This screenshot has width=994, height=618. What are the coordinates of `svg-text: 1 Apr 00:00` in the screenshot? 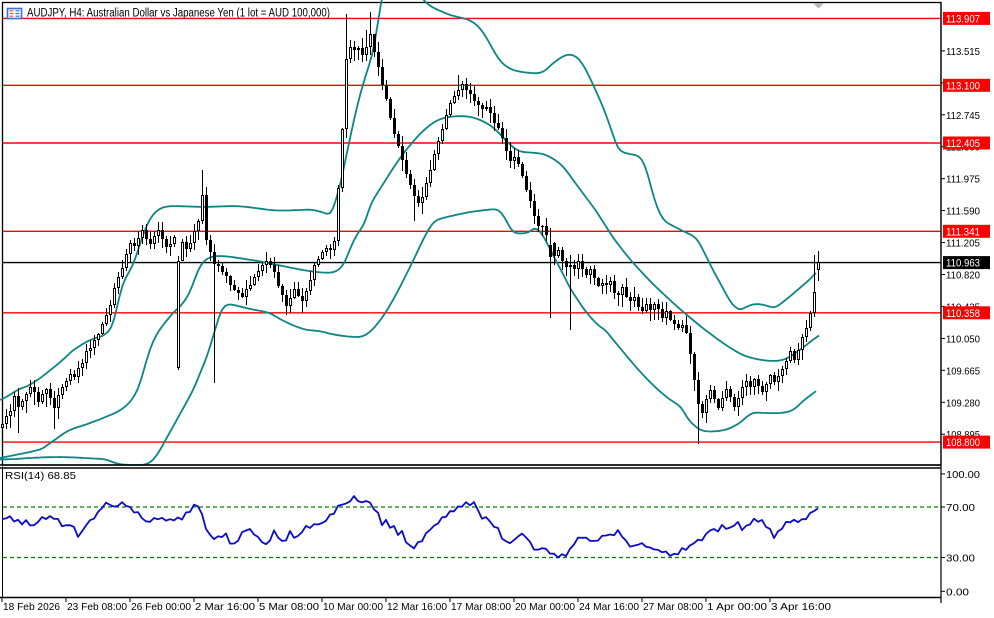 It's located at (737, 607).